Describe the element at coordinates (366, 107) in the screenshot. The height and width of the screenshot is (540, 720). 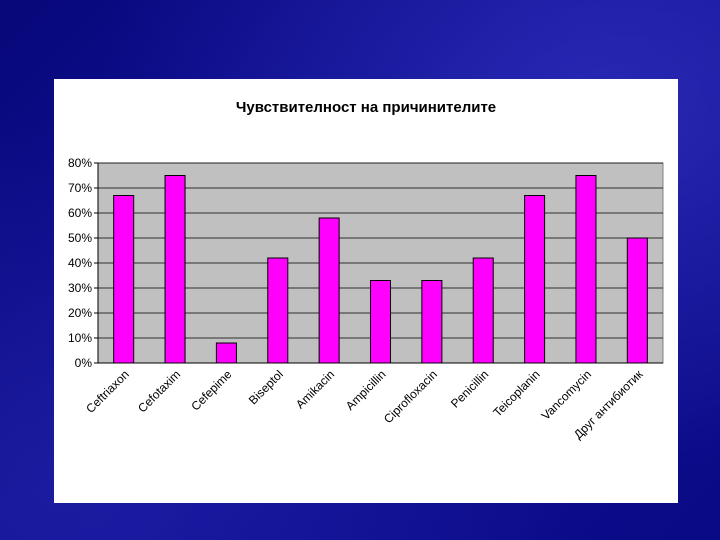
I see `chart-title: Чувствителност на причинителите` at that location.